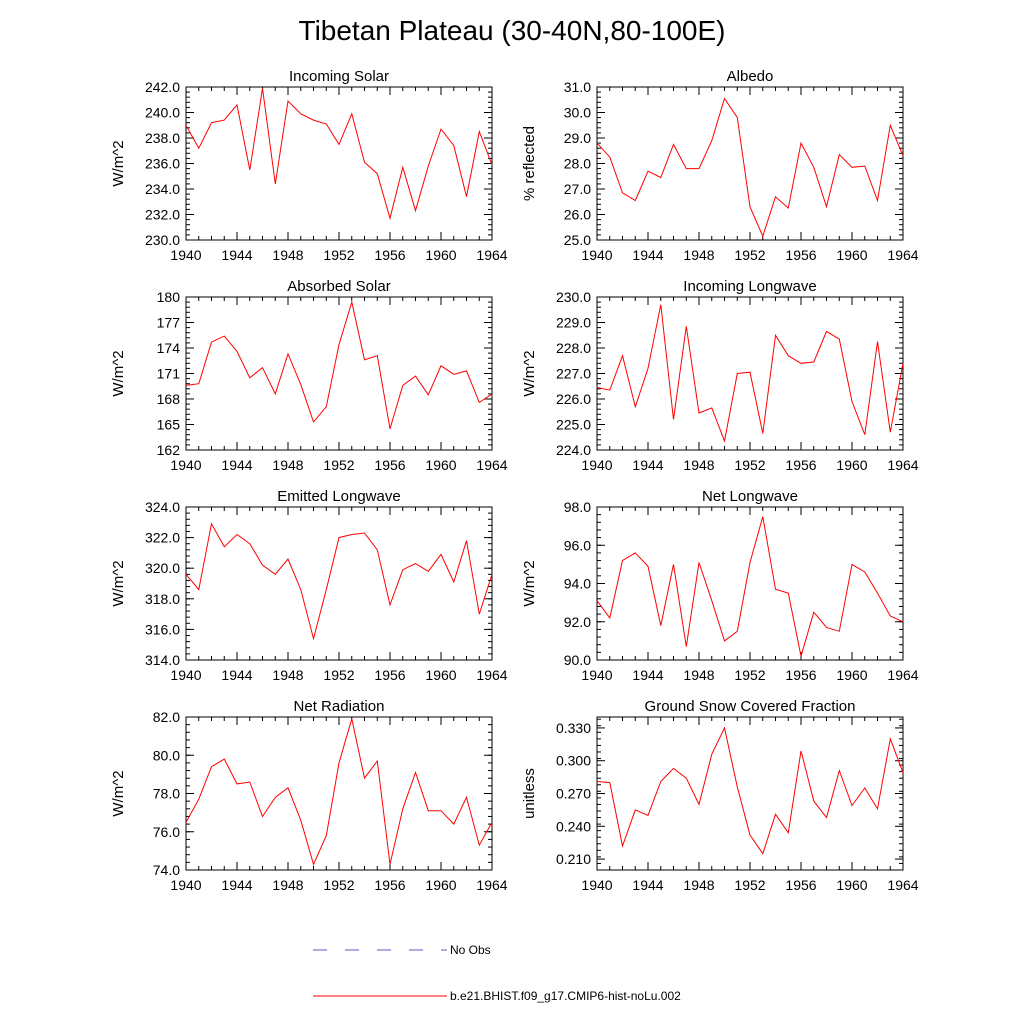  Describe the element at coordinates (169, 297) in the screenshot. I see `y-tick-label: 180` at that location.